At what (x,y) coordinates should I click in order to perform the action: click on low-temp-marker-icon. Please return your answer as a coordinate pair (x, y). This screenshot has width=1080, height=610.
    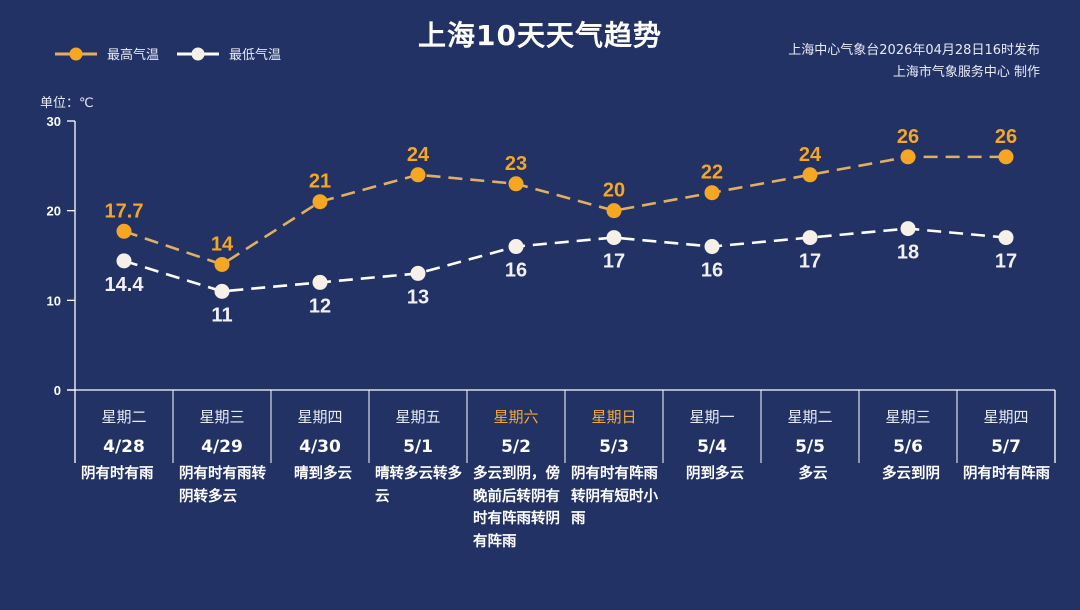
    Looking at the image, I should click on (198, 53).